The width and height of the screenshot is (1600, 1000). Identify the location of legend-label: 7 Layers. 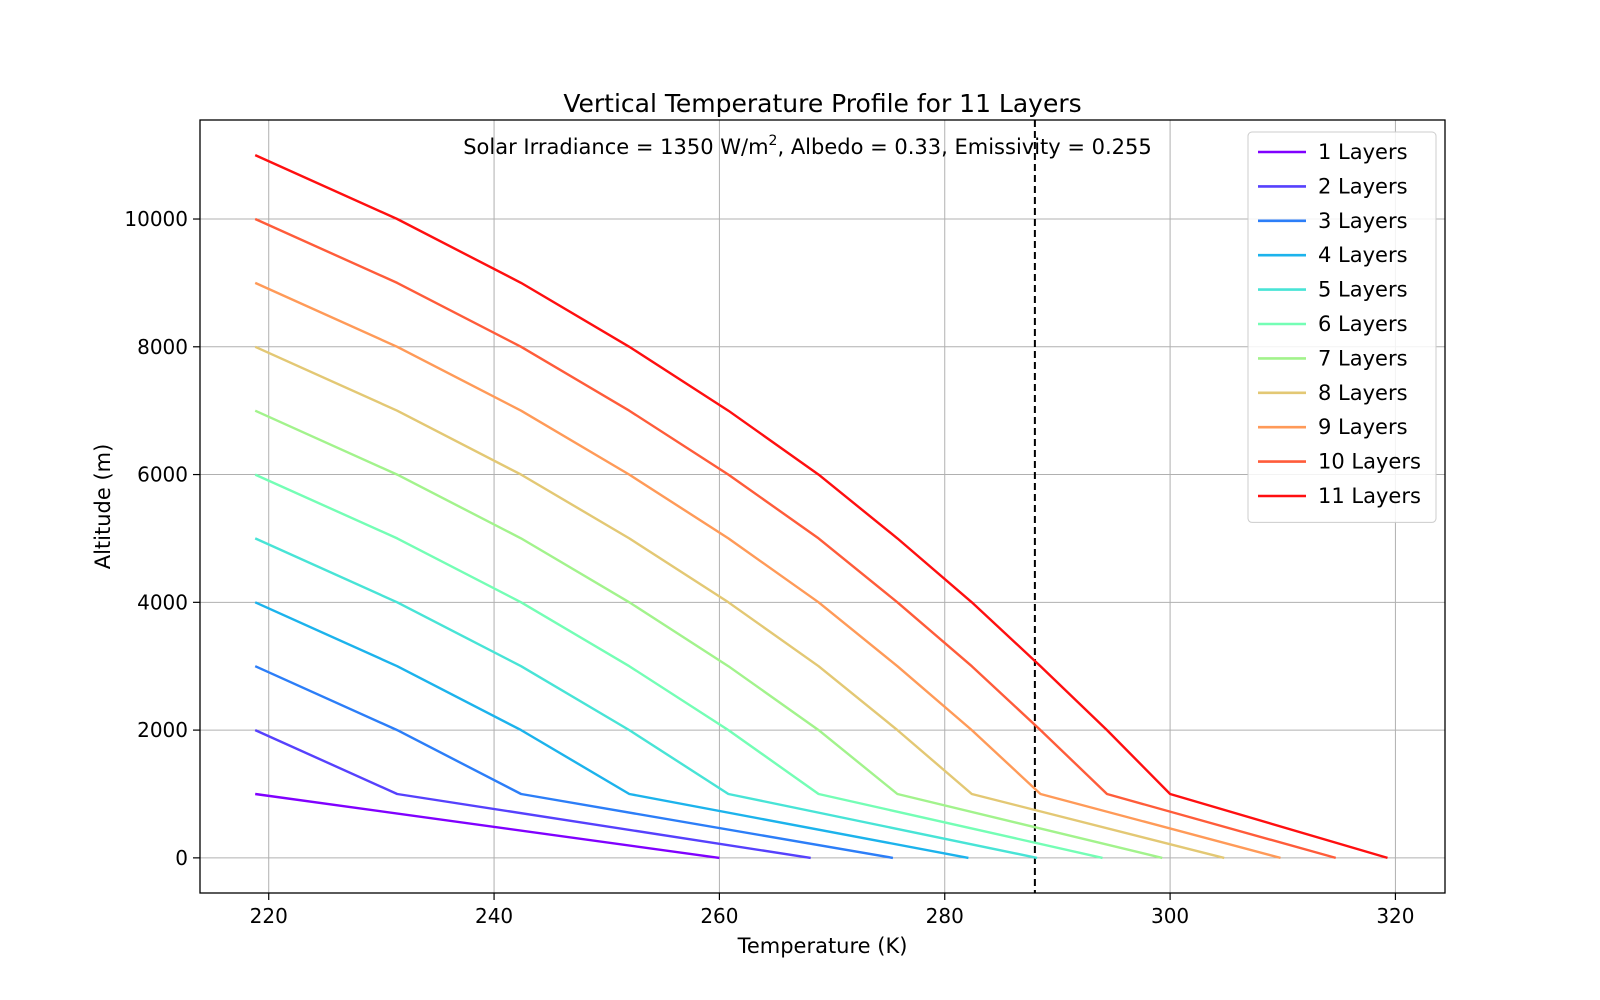
(1363, 358).